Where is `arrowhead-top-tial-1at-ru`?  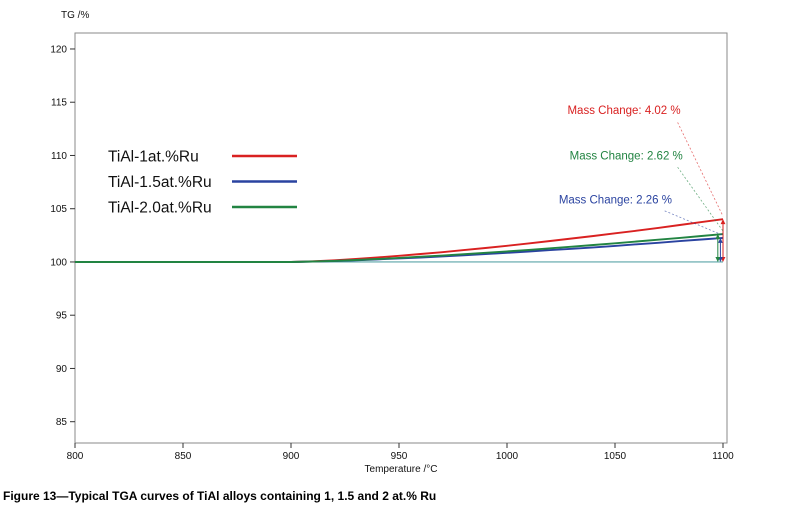
arrowhead-top-tial-1at-ru is located at coordinates (723, 222).